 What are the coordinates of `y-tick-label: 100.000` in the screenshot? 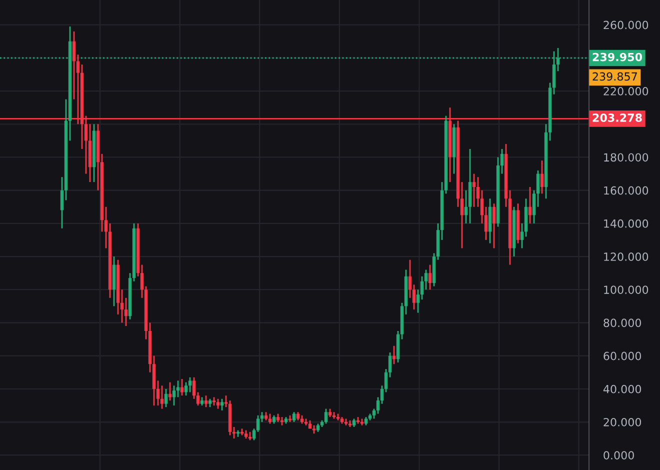 It's located at (626, 290).